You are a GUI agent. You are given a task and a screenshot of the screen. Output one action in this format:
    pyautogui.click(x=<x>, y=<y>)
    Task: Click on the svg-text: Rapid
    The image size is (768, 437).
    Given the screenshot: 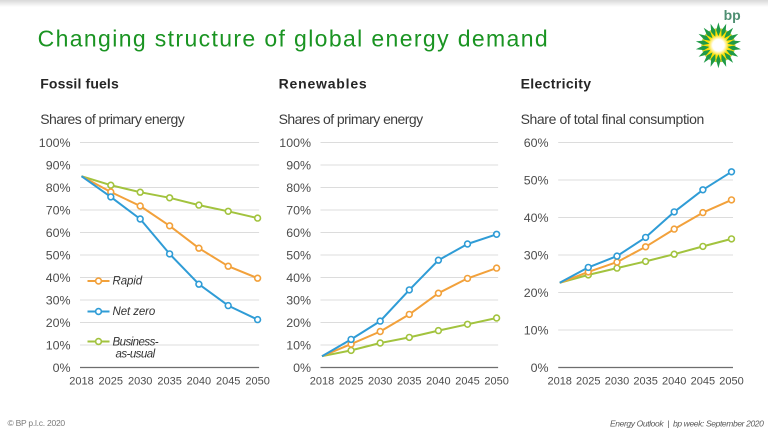 What is the action you would take?
    pyautogui.click(x=128, y=282)
    